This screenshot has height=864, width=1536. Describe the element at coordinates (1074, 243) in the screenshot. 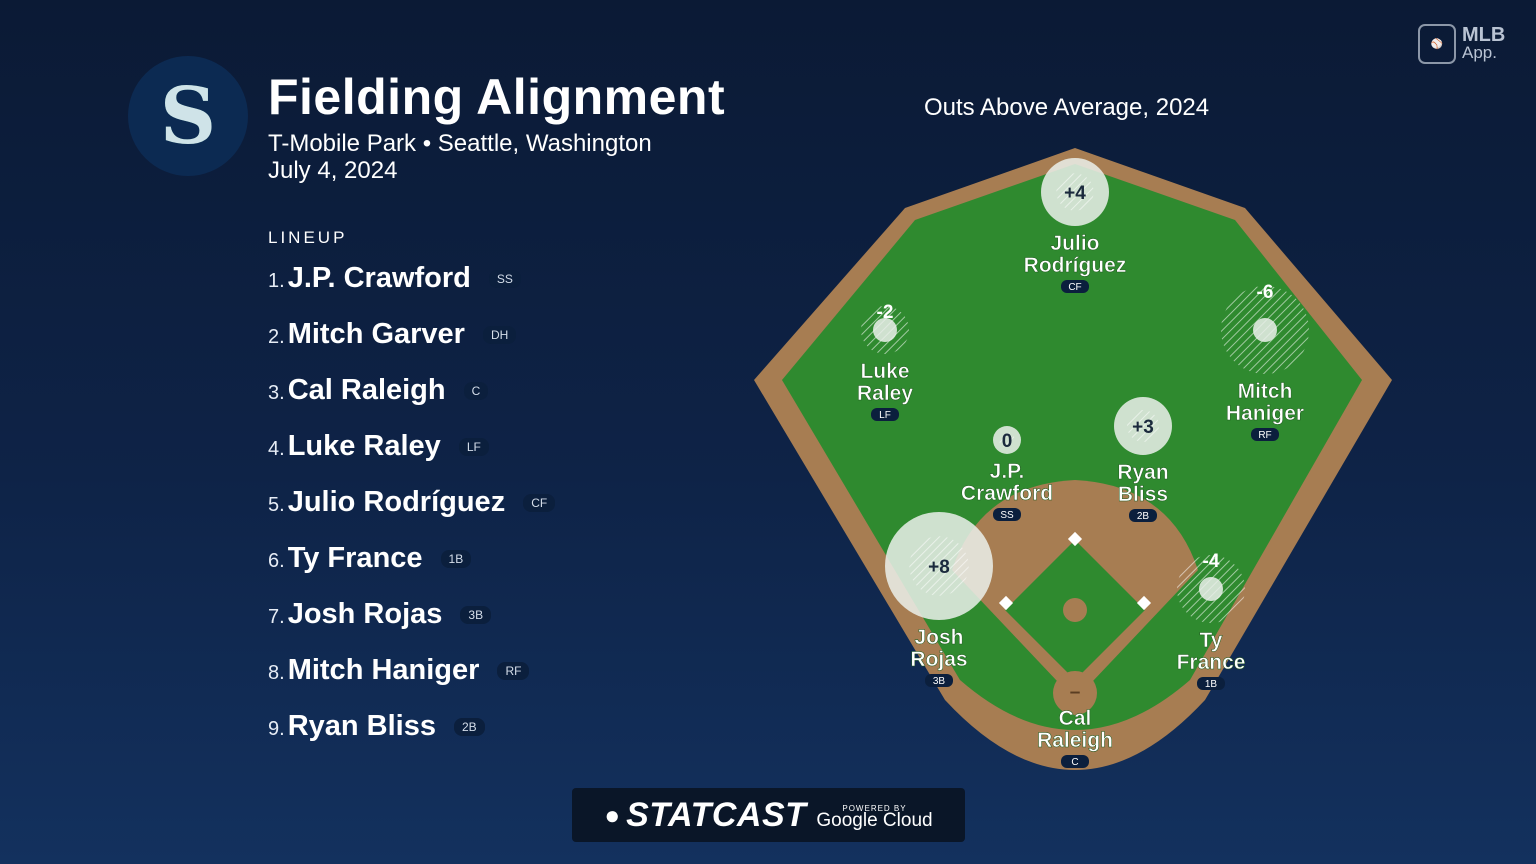

I see `player-first-name: Julio` at that location.